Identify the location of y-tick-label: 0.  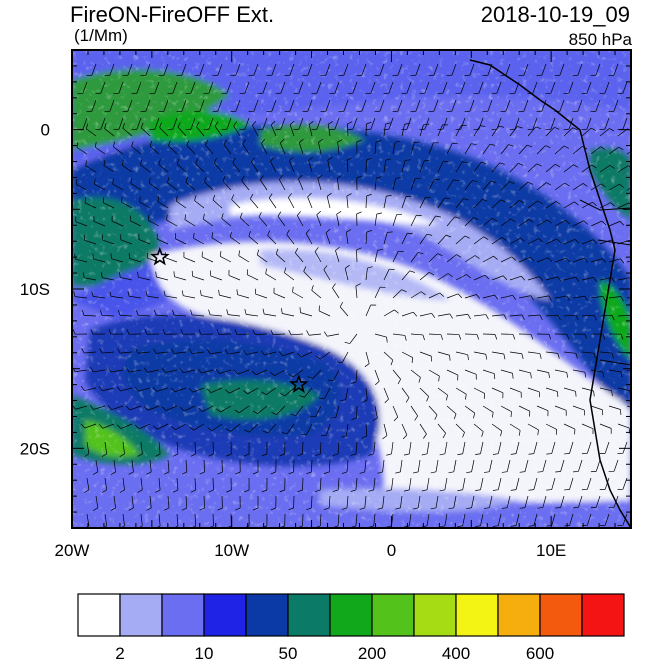
(45, 130).